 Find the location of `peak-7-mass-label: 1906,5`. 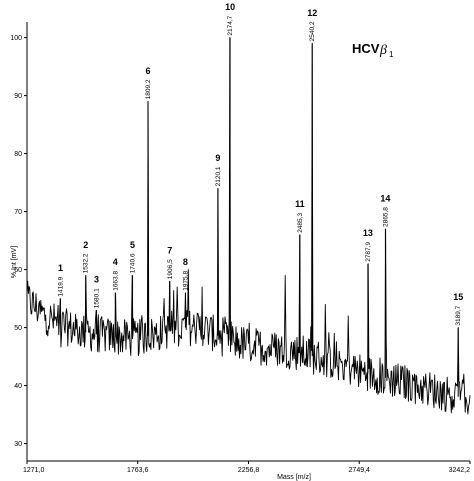

peak-7-mass-label: 1906,5 is located at coordinates (170, 269).